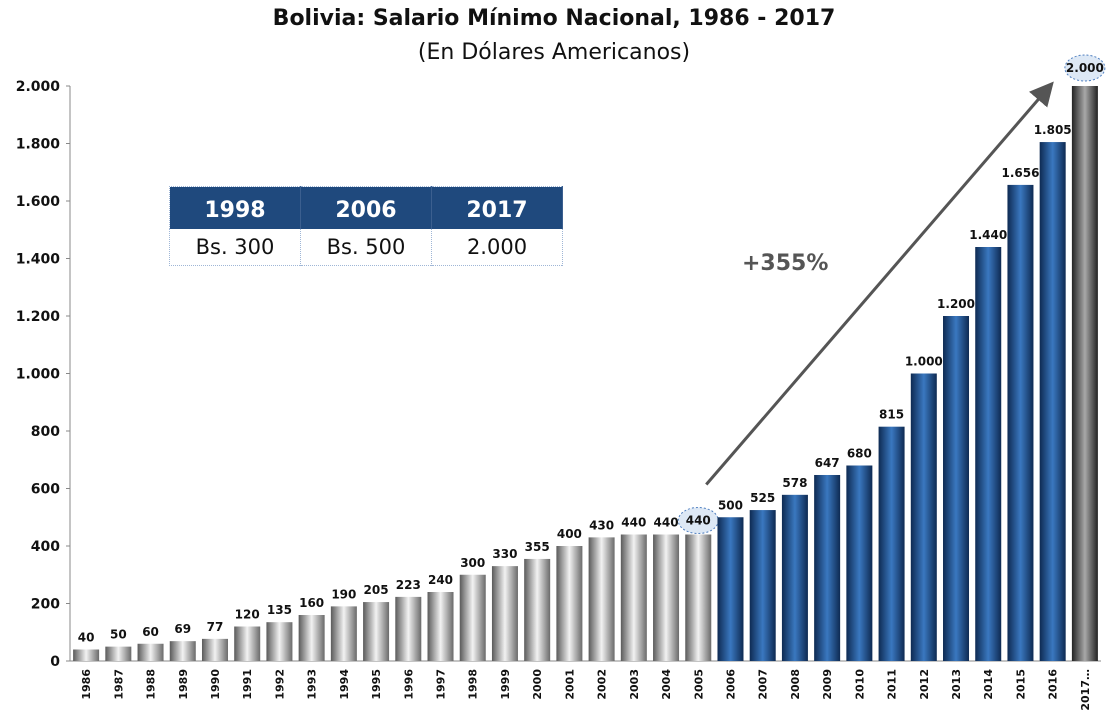 The height and width of the screenshot is (717, 1108). I want to click on table-header: 1998, so click(235, 207).